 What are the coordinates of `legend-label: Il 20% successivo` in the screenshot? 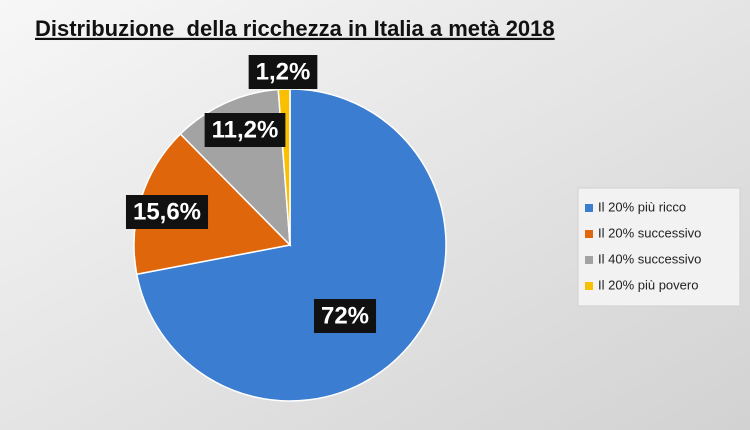 It's located at (649, 232).